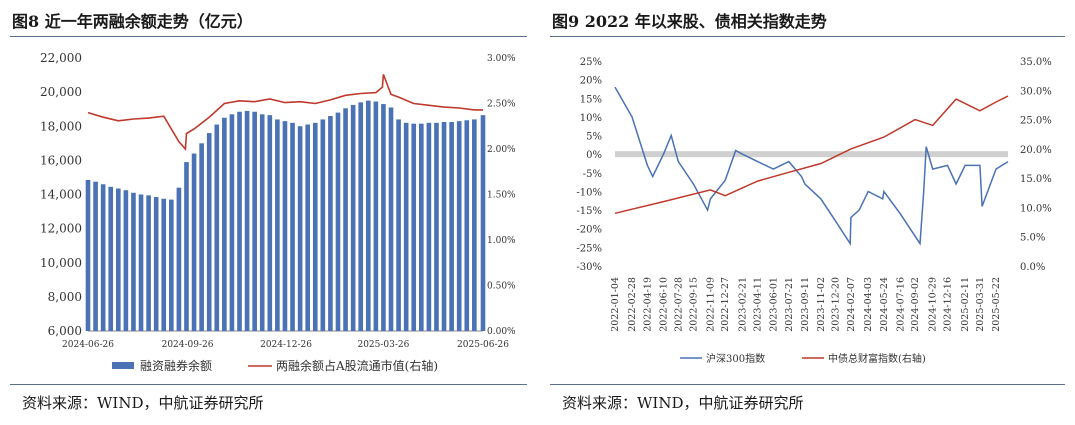 The width and height of the screenshot is (1075, 425). Describe the element at coordinates (947, 304) in the screenshot. I see `x-tick-label: 2024-12-16` at that location.